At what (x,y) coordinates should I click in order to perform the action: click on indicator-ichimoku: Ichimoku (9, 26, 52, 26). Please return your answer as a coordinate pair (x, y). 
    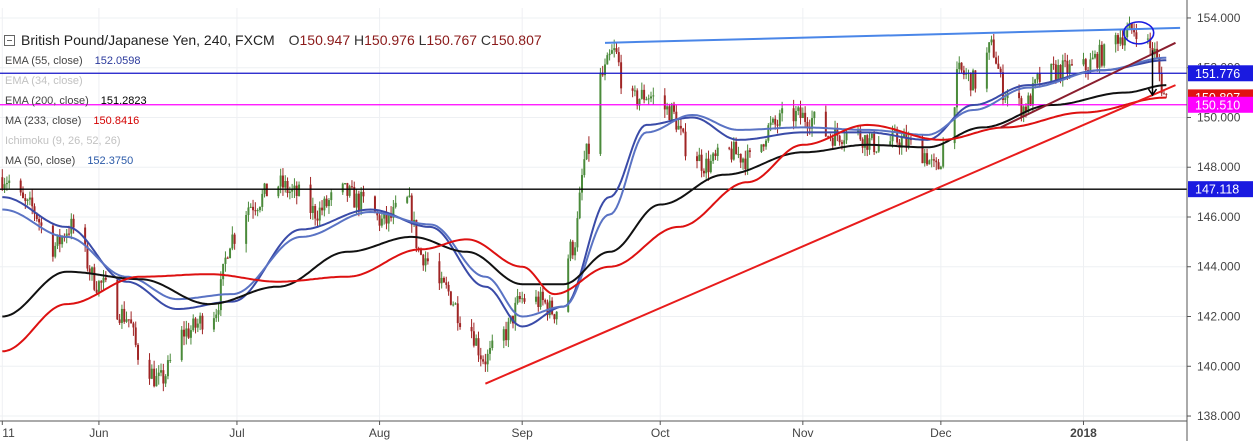
    Looking at the image, I should click on (63, 141).